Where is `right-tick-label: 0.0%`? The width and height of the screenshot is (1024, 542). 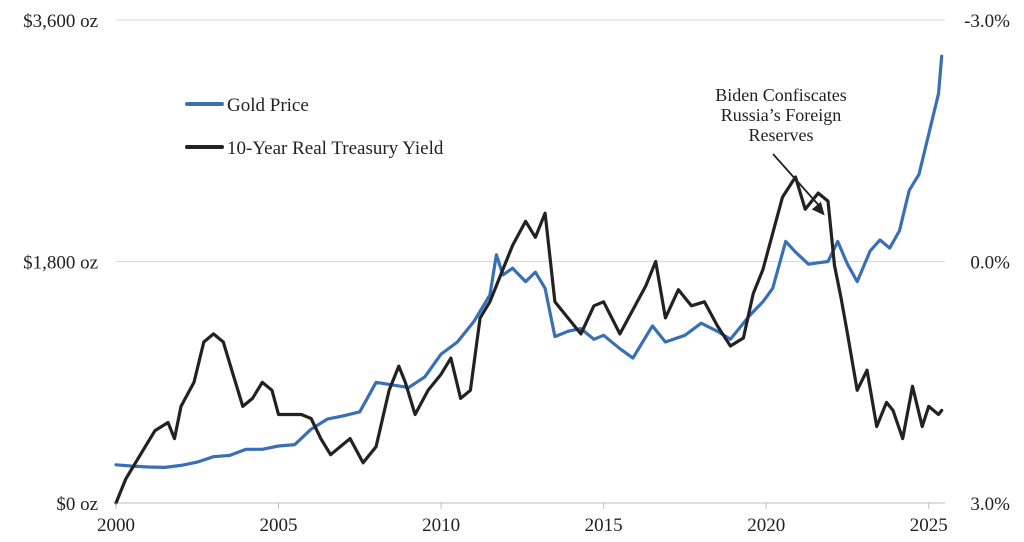 right-tick-label: 0.0% is located at coordinates (990, 263).